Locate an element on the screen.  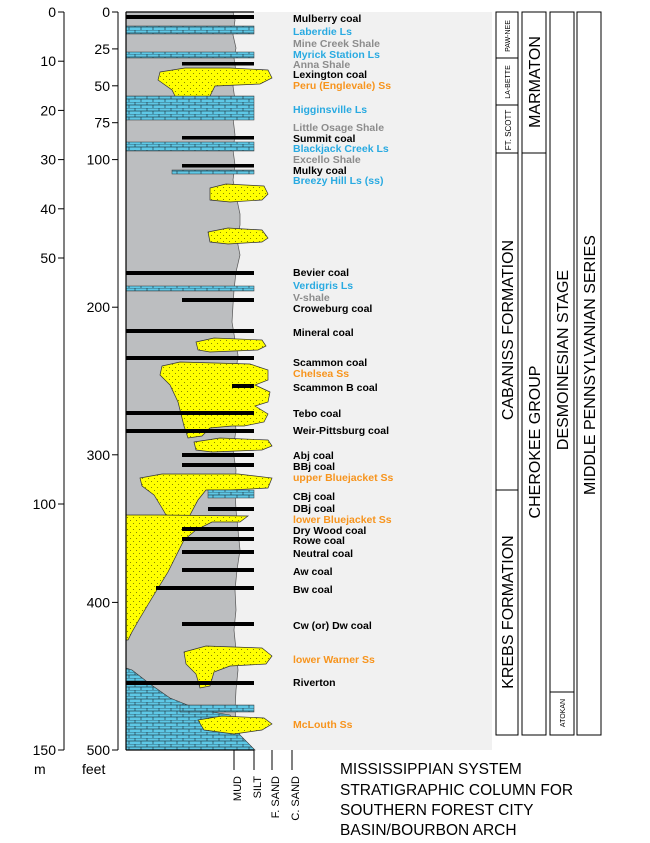
series-column-border is located at coordinates (589, 373).